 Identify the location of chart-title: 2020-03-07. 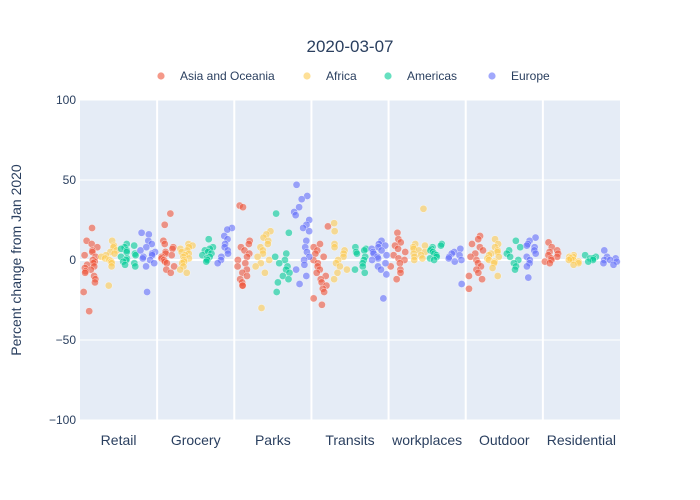
(350, 46).